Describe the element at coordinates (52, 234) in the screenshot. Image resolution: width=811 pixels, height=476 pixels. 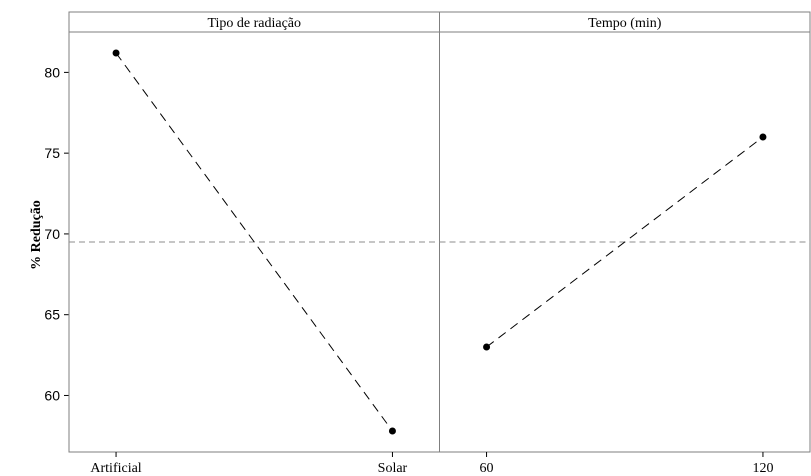
I see `y-tick-label: 70` at that location.